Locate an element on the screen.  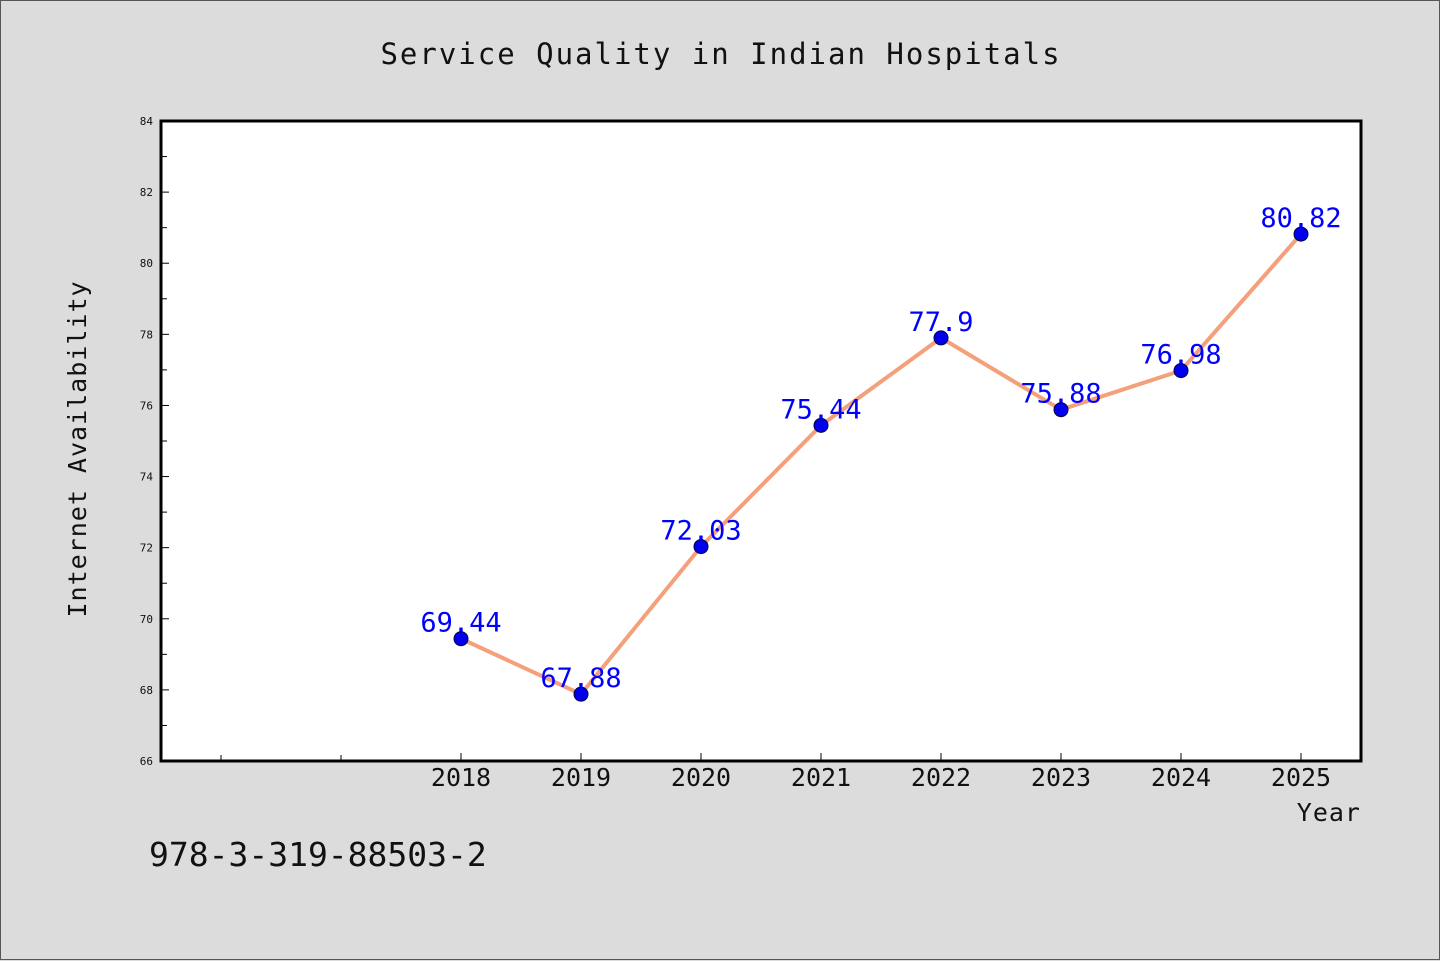
y-tick-label: 76 is located at coordinates (146, 405).